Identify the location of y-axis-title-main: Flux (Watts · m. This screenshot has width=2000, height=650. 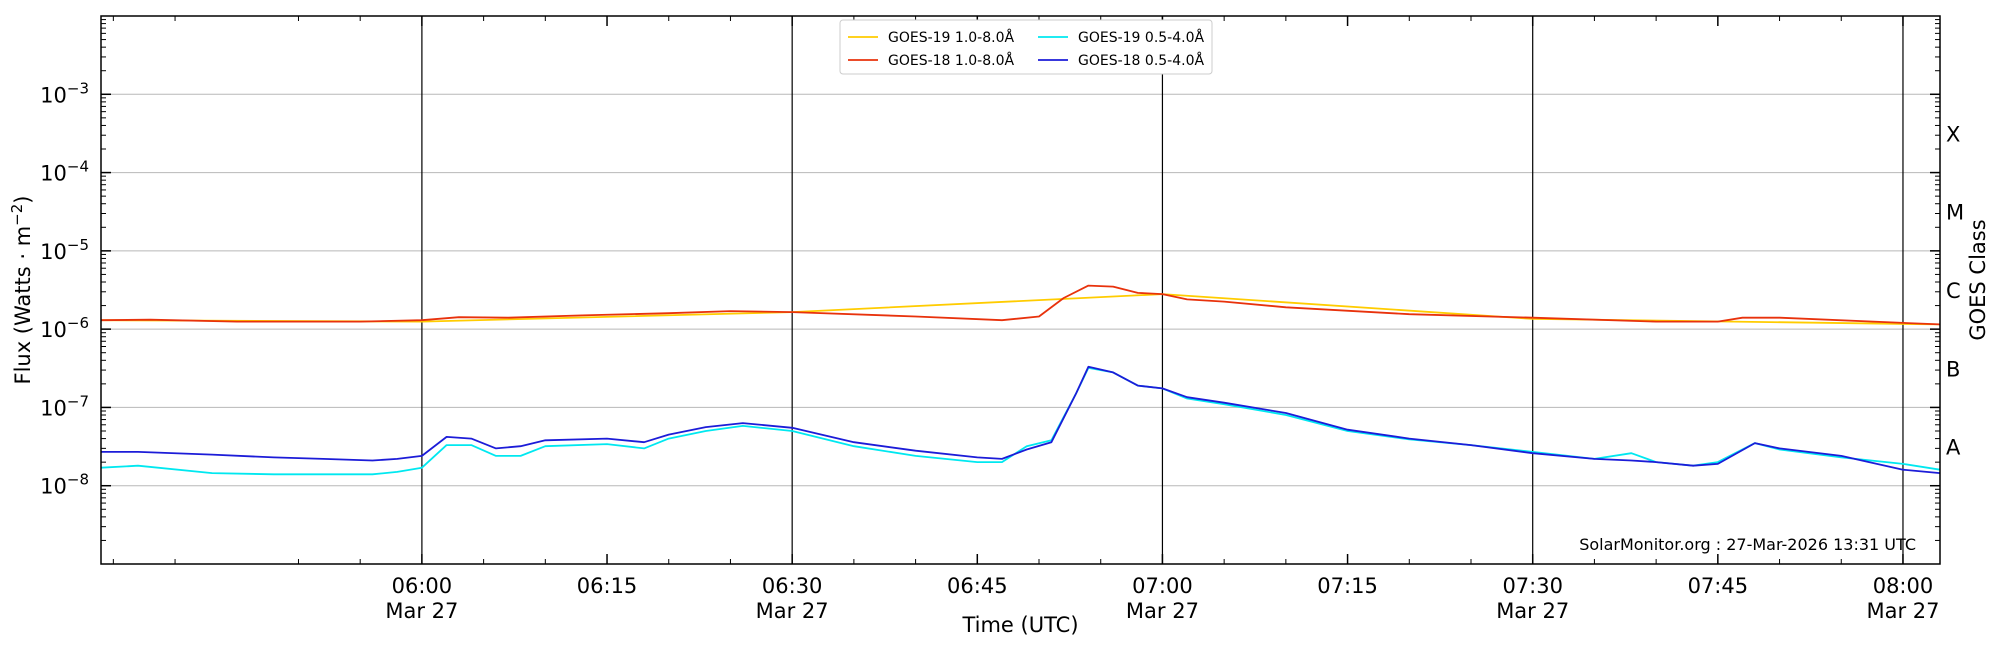
(23, 305).